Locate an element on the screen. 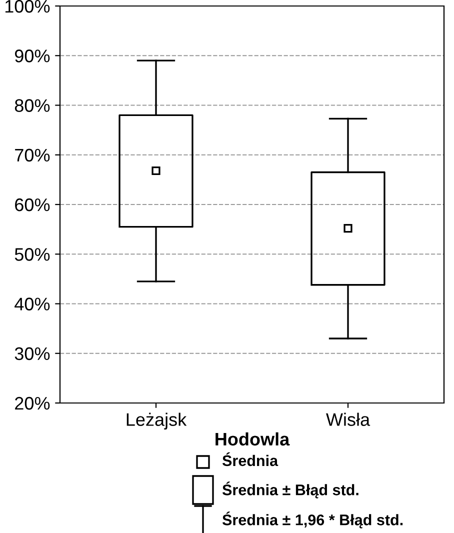 The width and height of the screenshot is (454, 533). y-tick-label: 40% is located at coordinates (32, 304).